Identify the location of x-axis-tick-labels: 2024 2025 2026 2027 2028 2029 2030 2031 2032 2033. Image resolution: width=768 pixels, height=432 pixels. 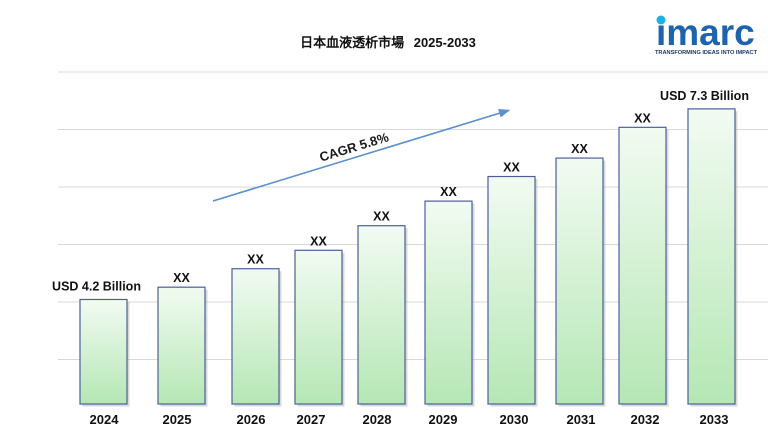
(409, 419).